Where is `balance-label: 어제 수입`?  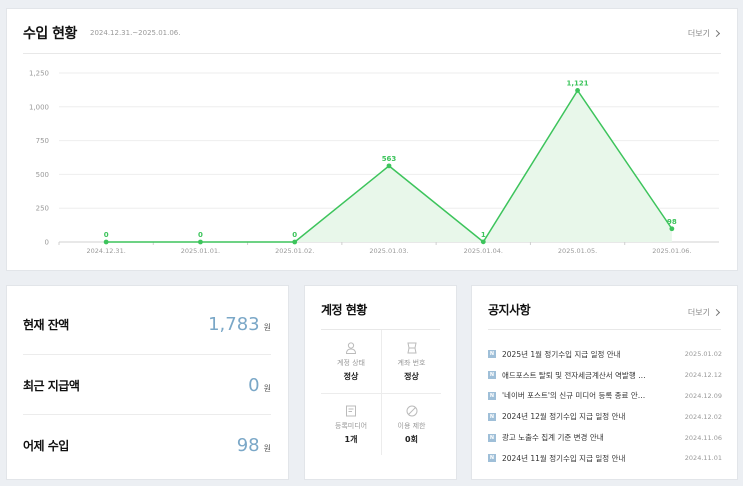
balance-label: 어제 수입 is located at coordinates (46, 445).